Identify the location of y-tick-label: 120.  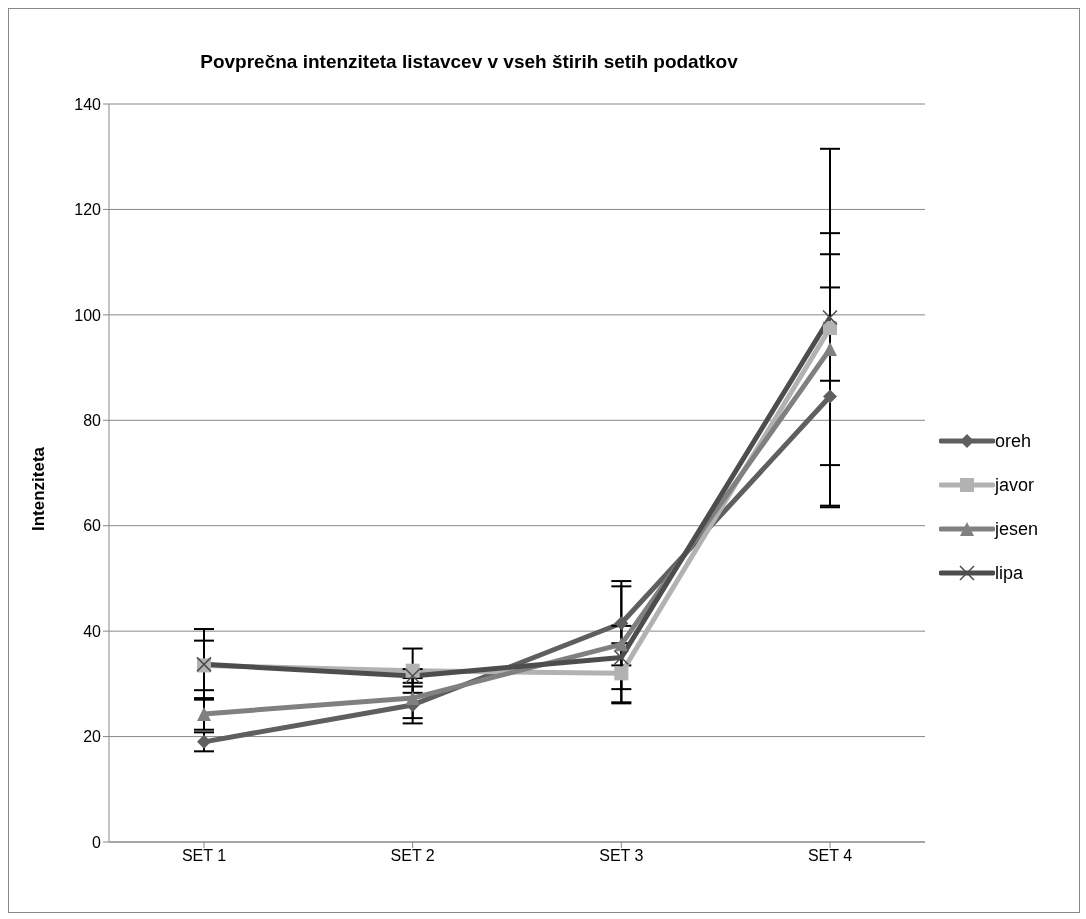
(88, 210).